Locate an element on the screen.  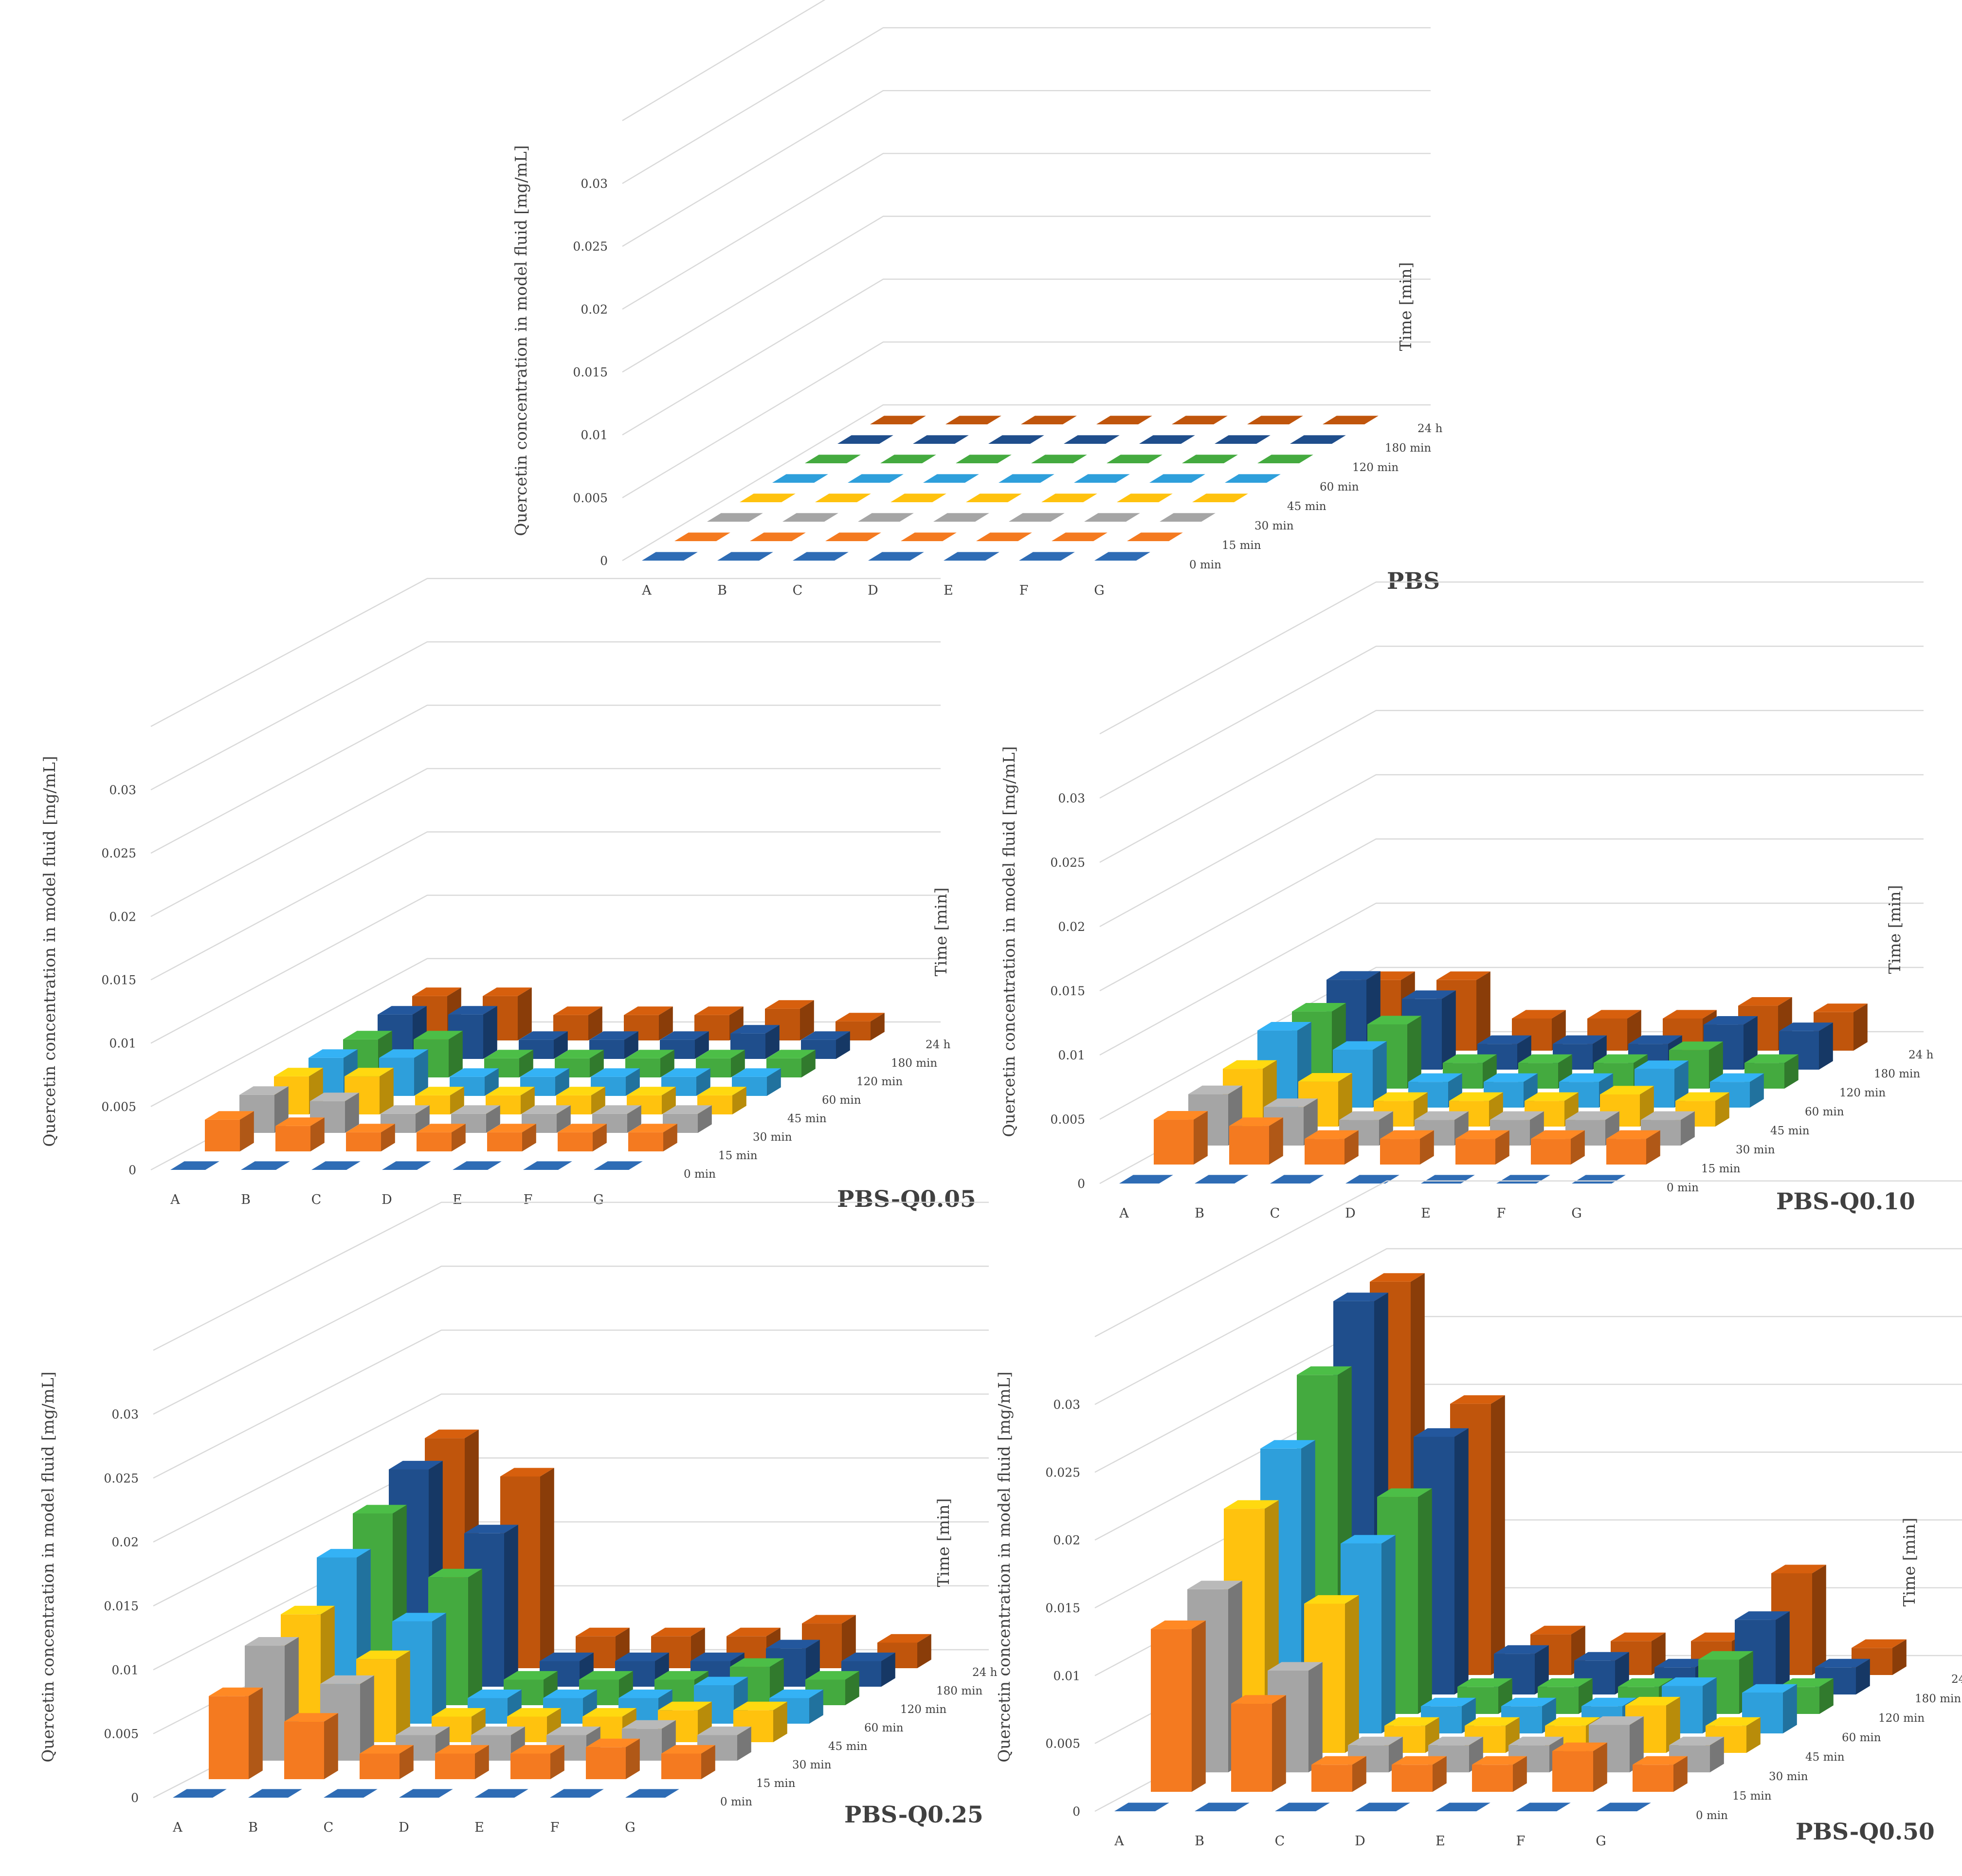
bar-f-0-min is located at coordinates (1543, 1807).